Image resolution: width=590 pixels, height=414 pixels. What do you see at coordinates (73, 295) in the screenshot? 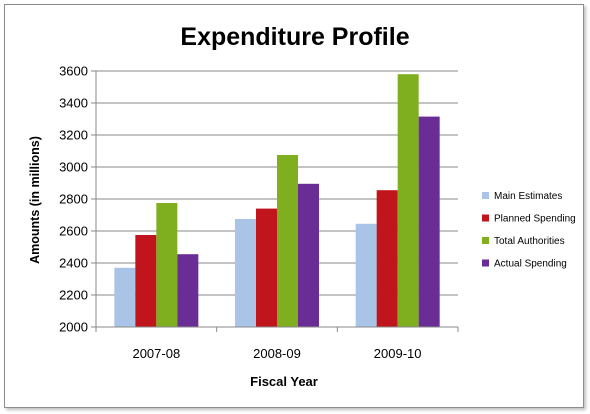
I see `y-tick-label: 2200` at bounding box center [73, 295].